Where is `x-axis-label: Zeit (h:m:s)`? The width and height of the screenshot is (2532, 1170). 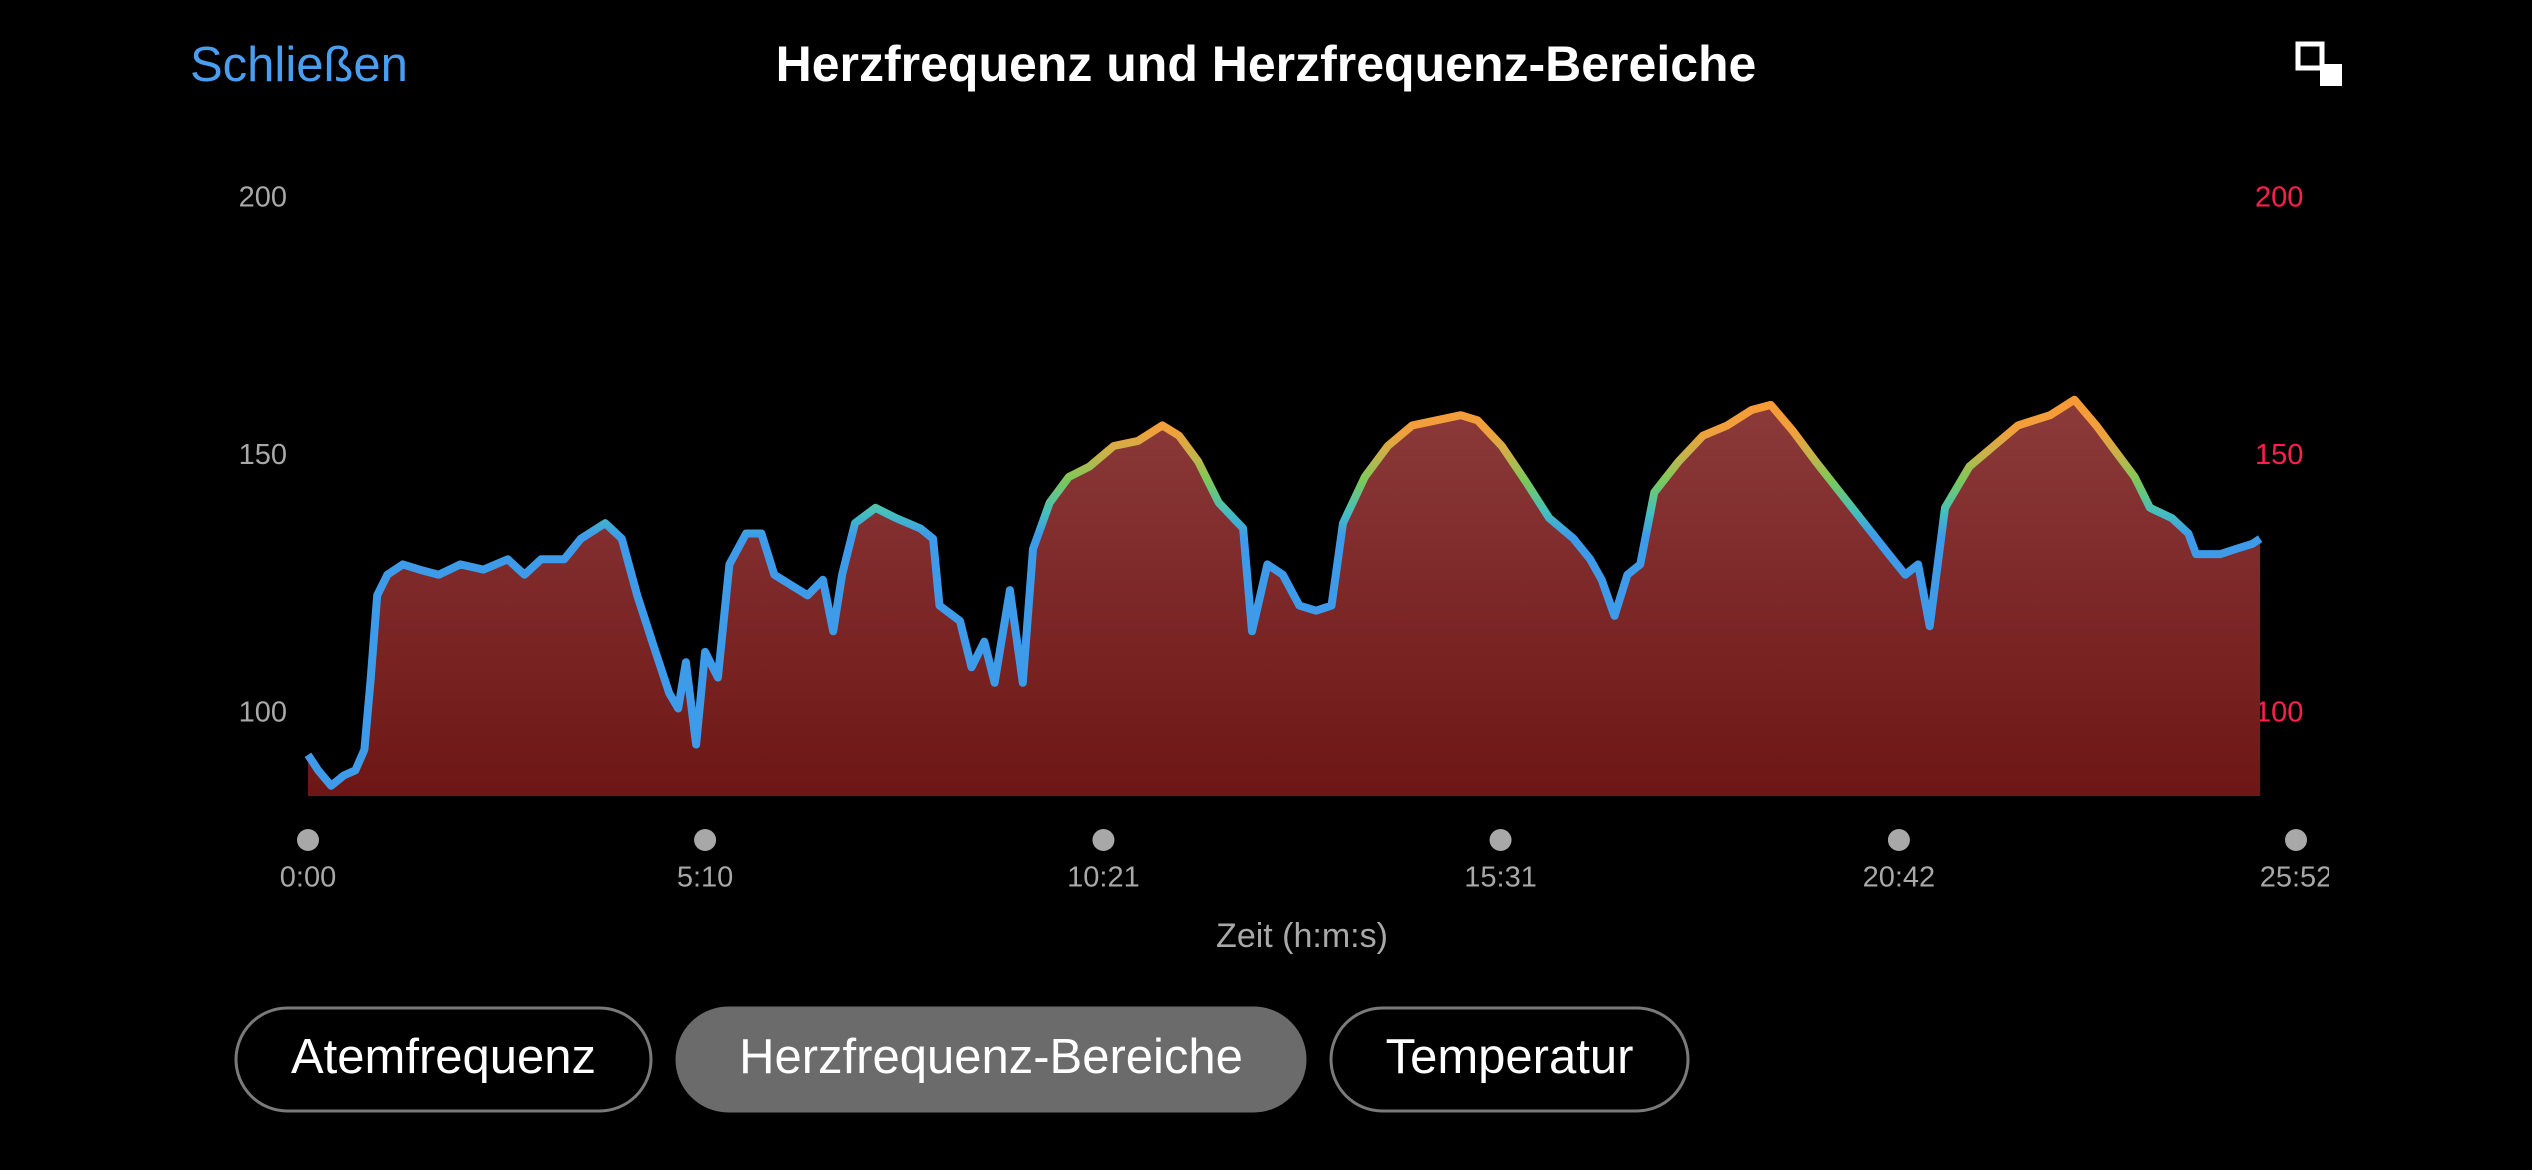 x-axis-label: Zeit (h:m:s) is located at coordinates (1302, 936).